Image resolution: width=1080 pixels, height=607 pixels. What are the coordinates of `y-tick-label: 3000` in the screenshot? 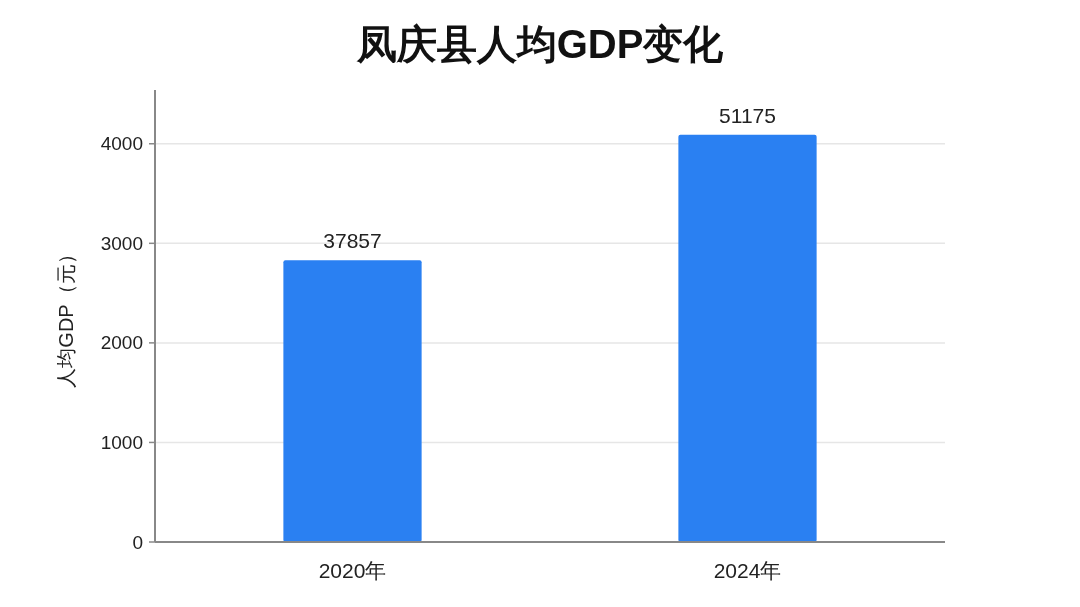 It's located at (121, 243).